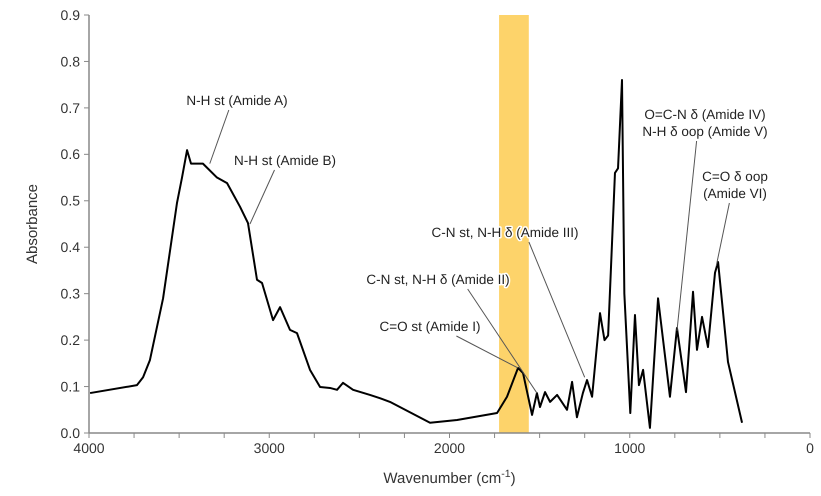 The width and height of the screenshot is (821, 496). Describe the element at coordinates (705, 123) in the screenshot. I see `annotation: O=C-N δ (Amide IV) N-H δ oop (Amide V)` at that location.